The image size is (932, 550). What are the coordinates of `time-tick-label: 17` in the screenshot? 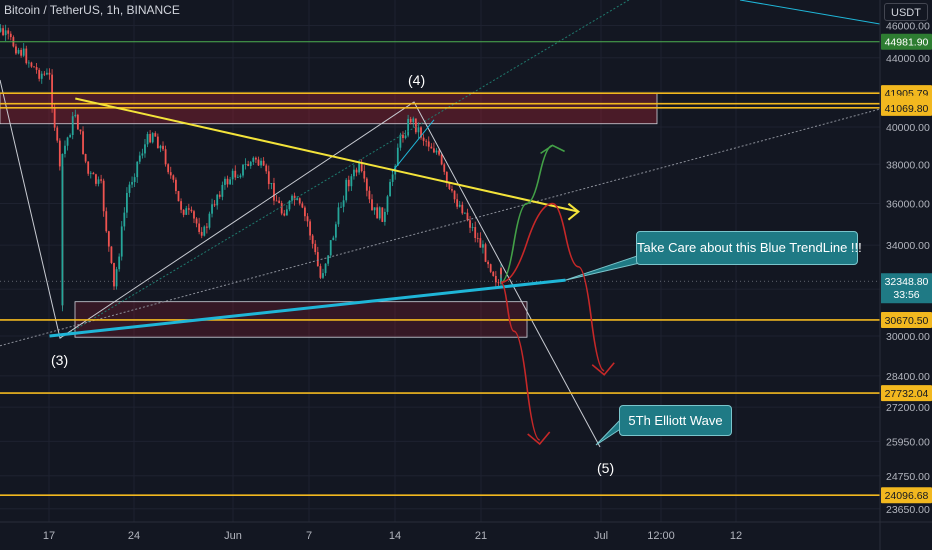 It's located at (49, 536).